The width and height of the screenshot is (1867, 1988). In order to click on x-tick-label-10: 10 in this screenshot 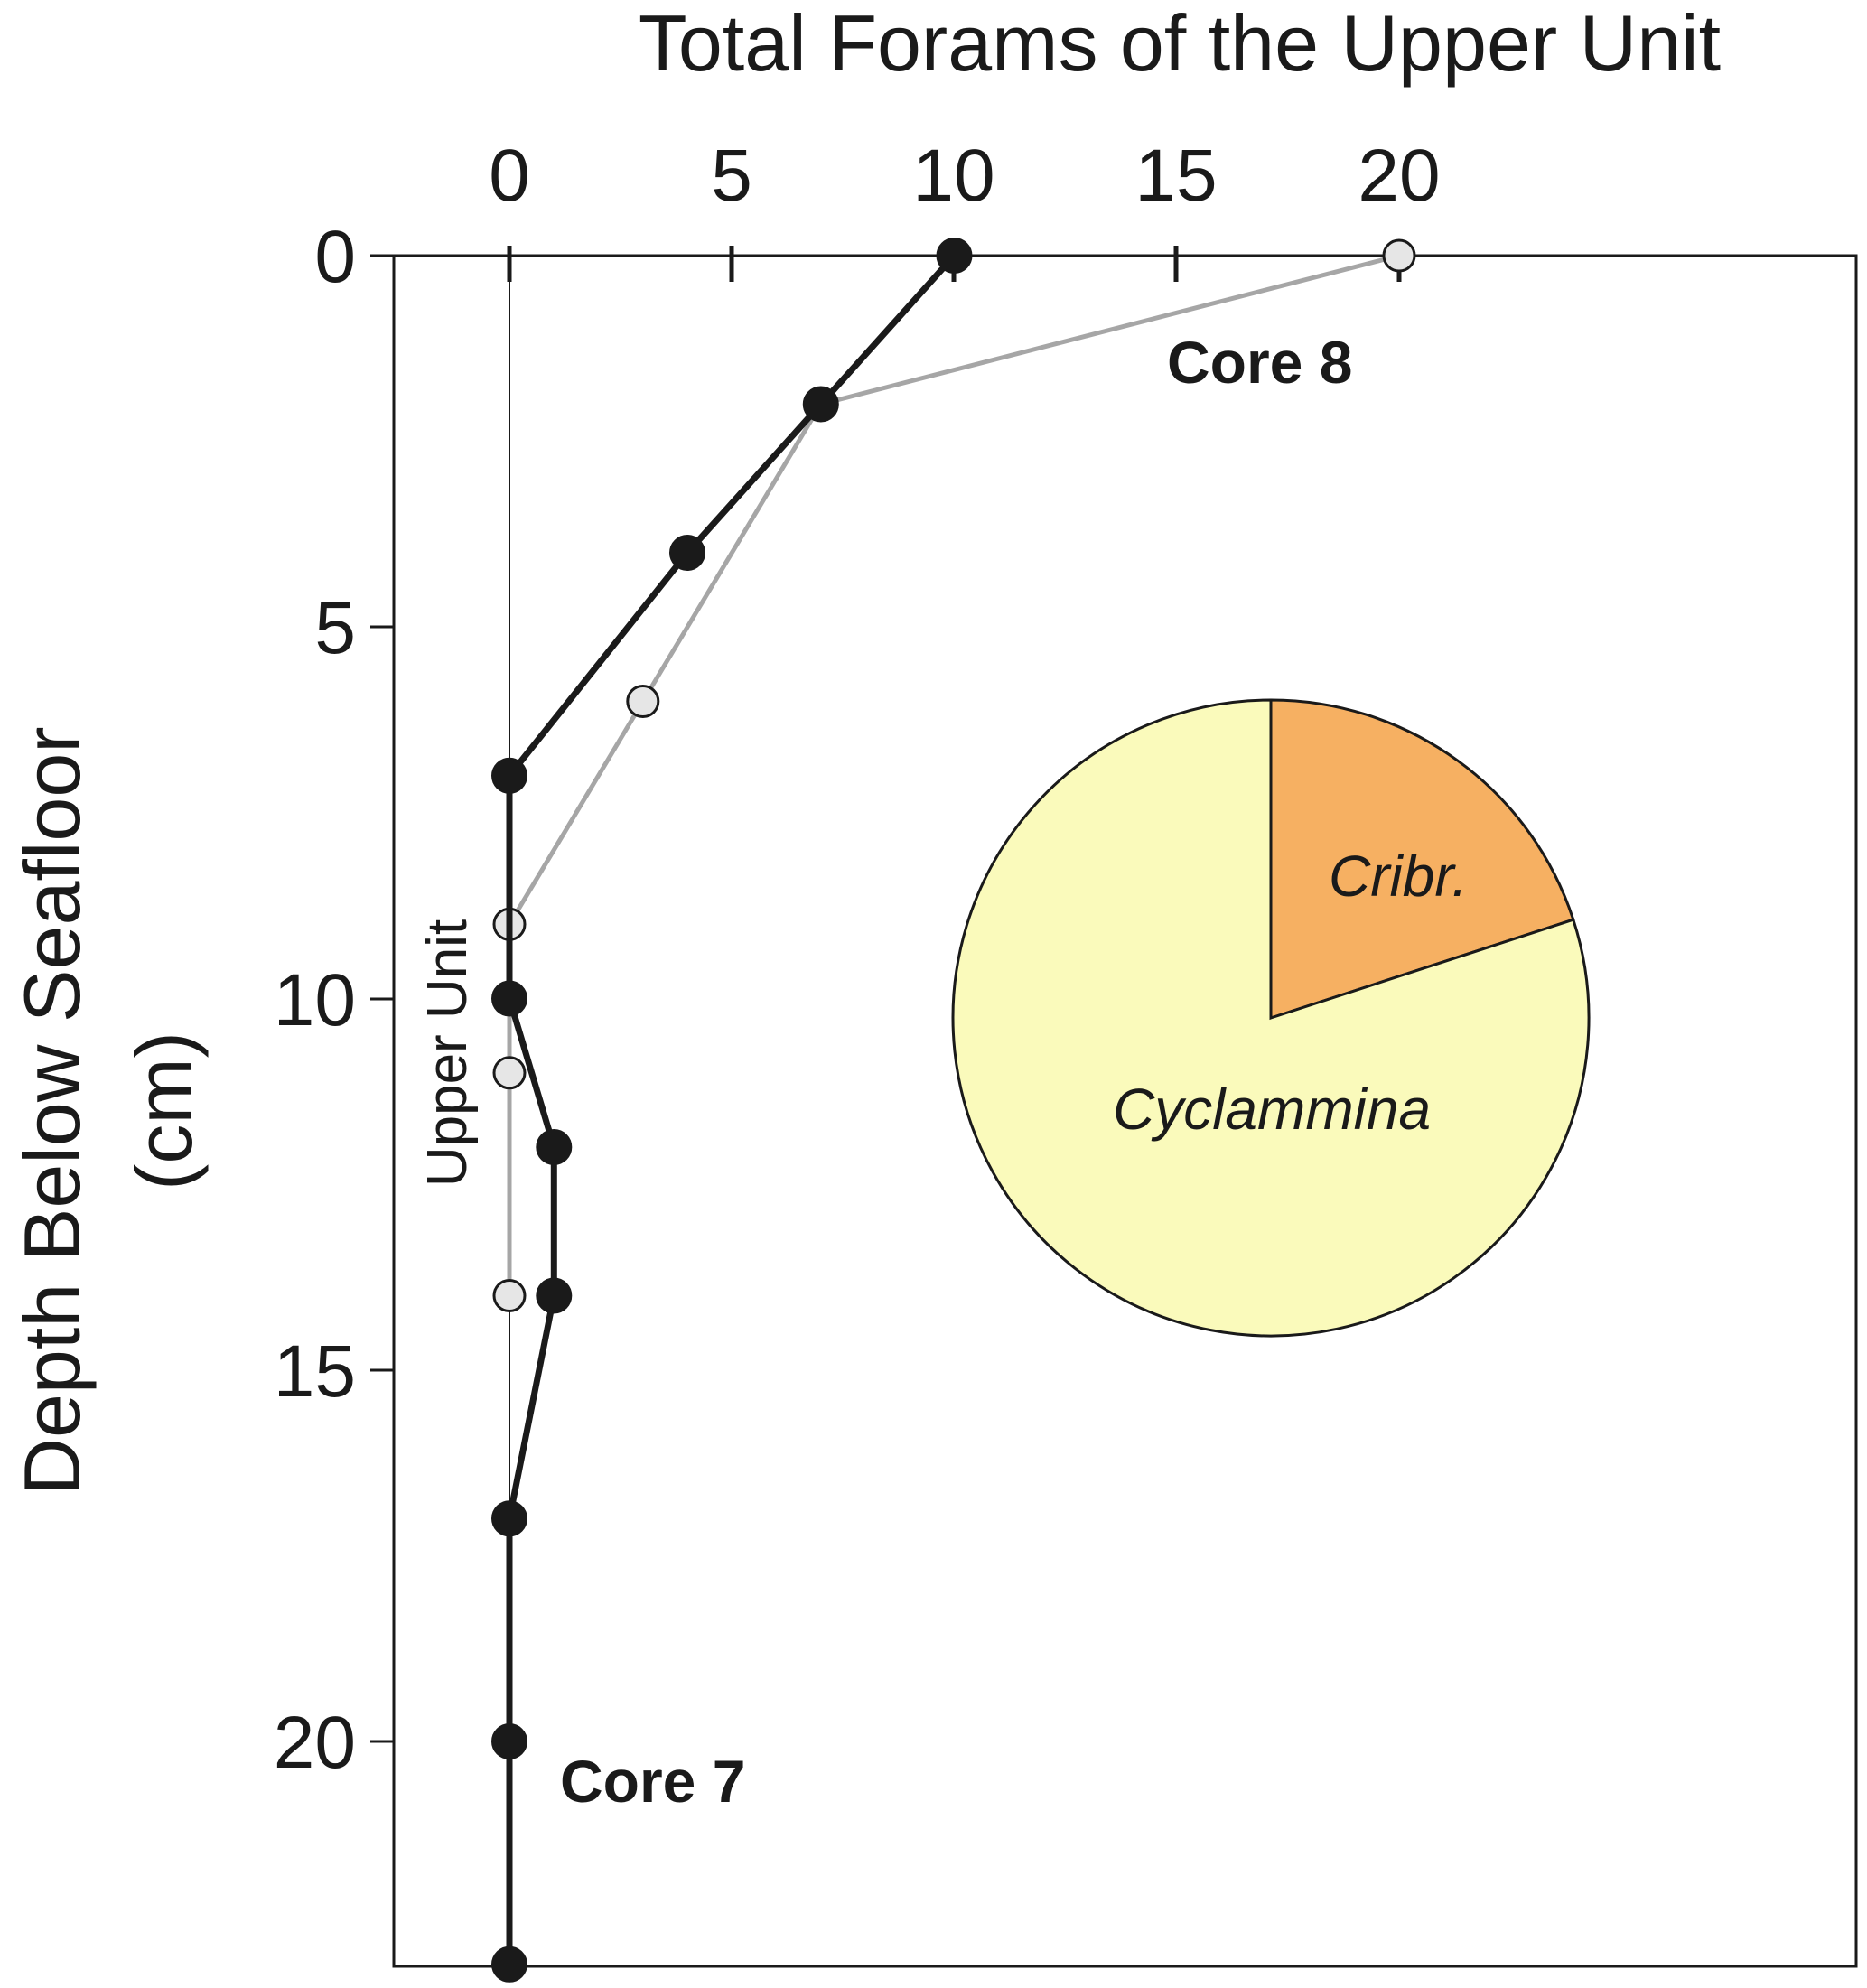, I will do `click(953, 176)`.